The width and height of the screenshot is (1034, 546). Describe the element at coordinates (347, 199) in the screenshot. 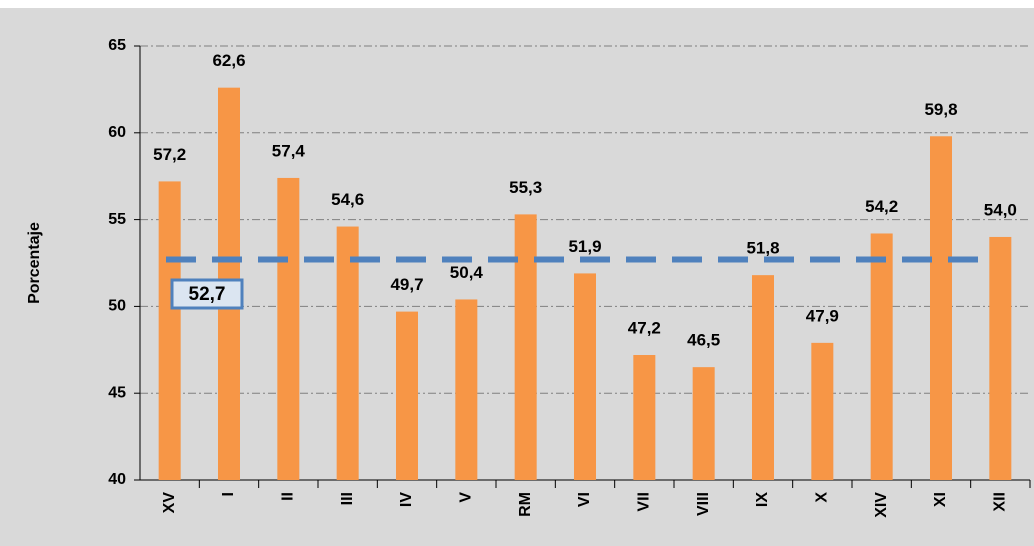

I see `value-label: 54,6` at that location.